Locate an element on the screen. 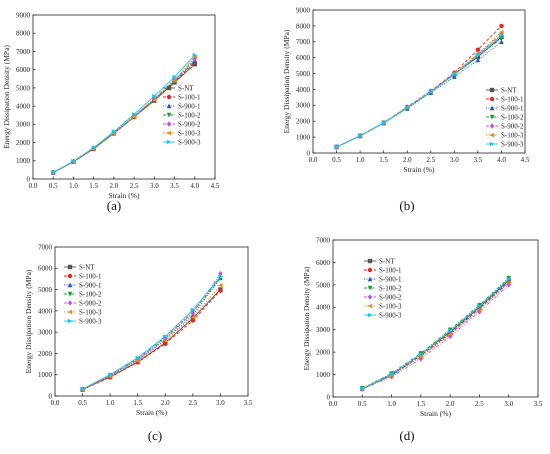  panel-caption: (b) is located at coordinates (406, 205).